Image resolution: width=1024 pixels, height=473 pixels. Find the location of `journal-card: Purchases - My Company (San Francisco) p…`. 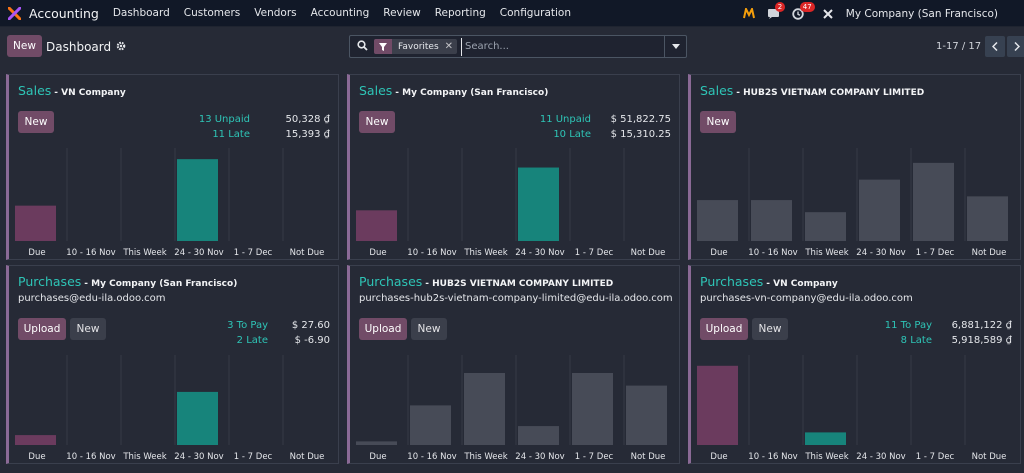

journal-card: Purchases - My Company (San Francisco) p… is located at coordinates (172, 364).